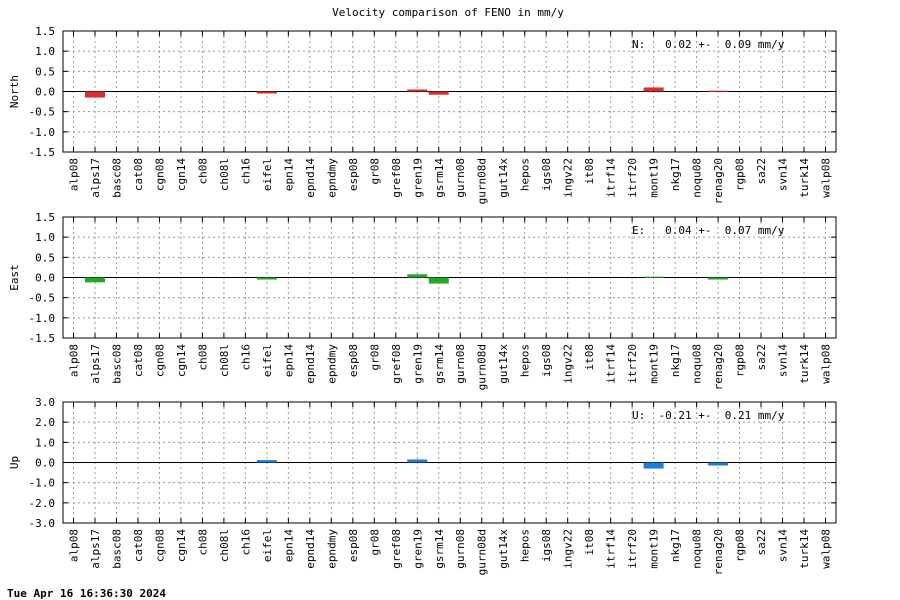 The width and height of the screenshot is (900, 600). Describe the element at coordinates (396, 178) in the screenshot. I see `x-tick-label: gref08` at that location.